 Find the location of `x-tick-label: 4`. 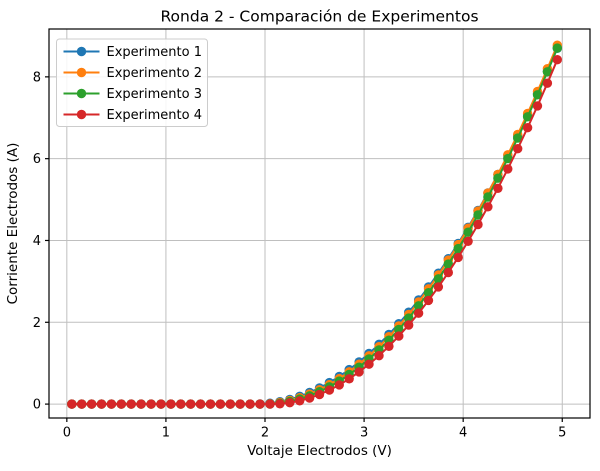

x-tick-label: 4 is located at coordinates (463, 433).